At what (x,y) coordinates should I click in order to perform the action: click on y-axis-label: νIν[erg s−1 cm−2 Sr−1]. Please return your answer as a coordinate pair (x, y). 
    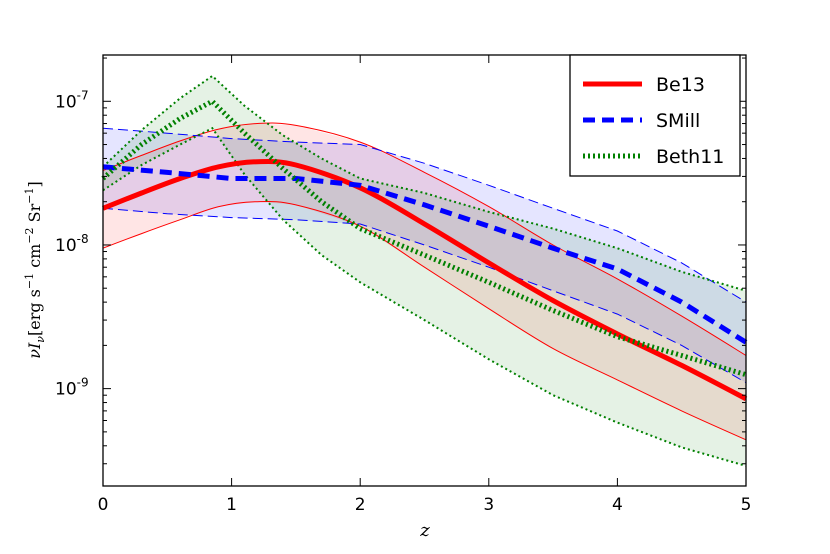
    Looking at the image, I should click on (35, 269).